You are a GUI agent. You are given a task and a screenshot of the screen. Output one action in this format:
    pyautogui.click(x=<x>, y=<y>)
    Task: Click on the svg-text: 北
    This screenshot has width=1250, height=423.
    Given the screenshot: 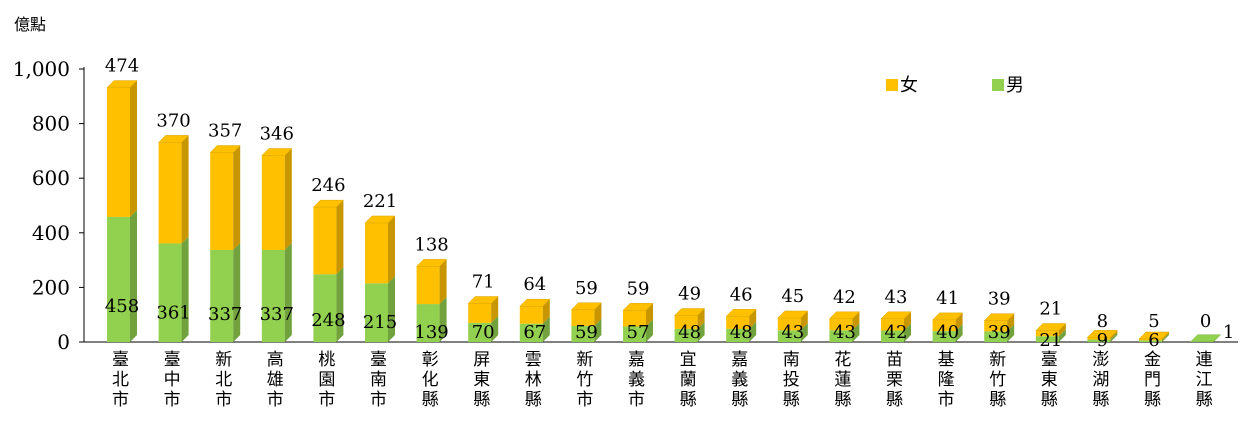 What is the action you would take?
    pyautogui.click(x=223, y=380)
    